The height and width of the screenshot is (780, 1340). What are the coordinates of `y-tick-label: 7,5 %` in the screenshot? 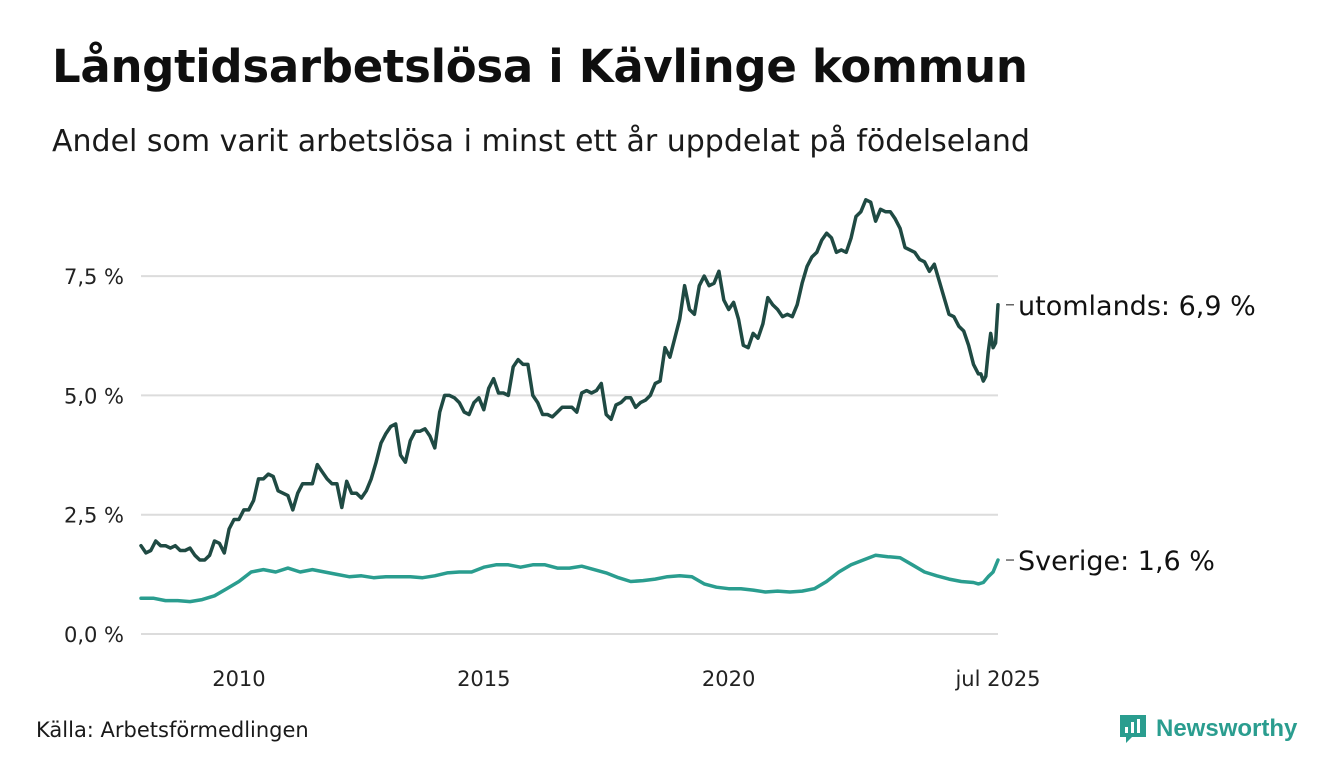 It's located at (94, 277).